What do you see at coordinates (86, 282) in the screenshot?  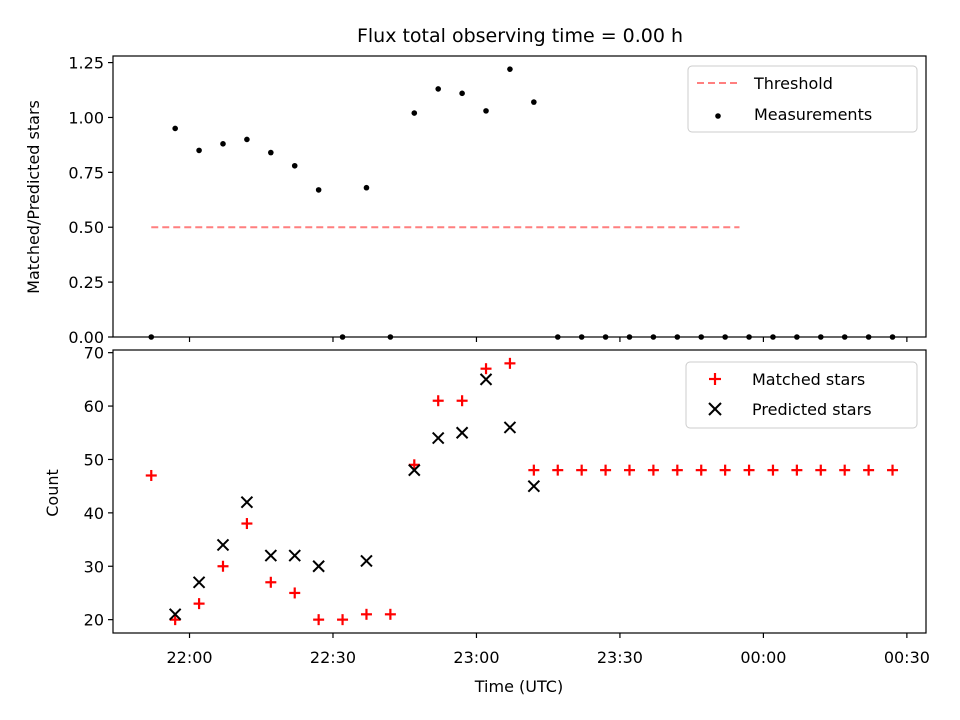 I see `top-y-tick-label: 0.25` at bounding box center [86, 282].